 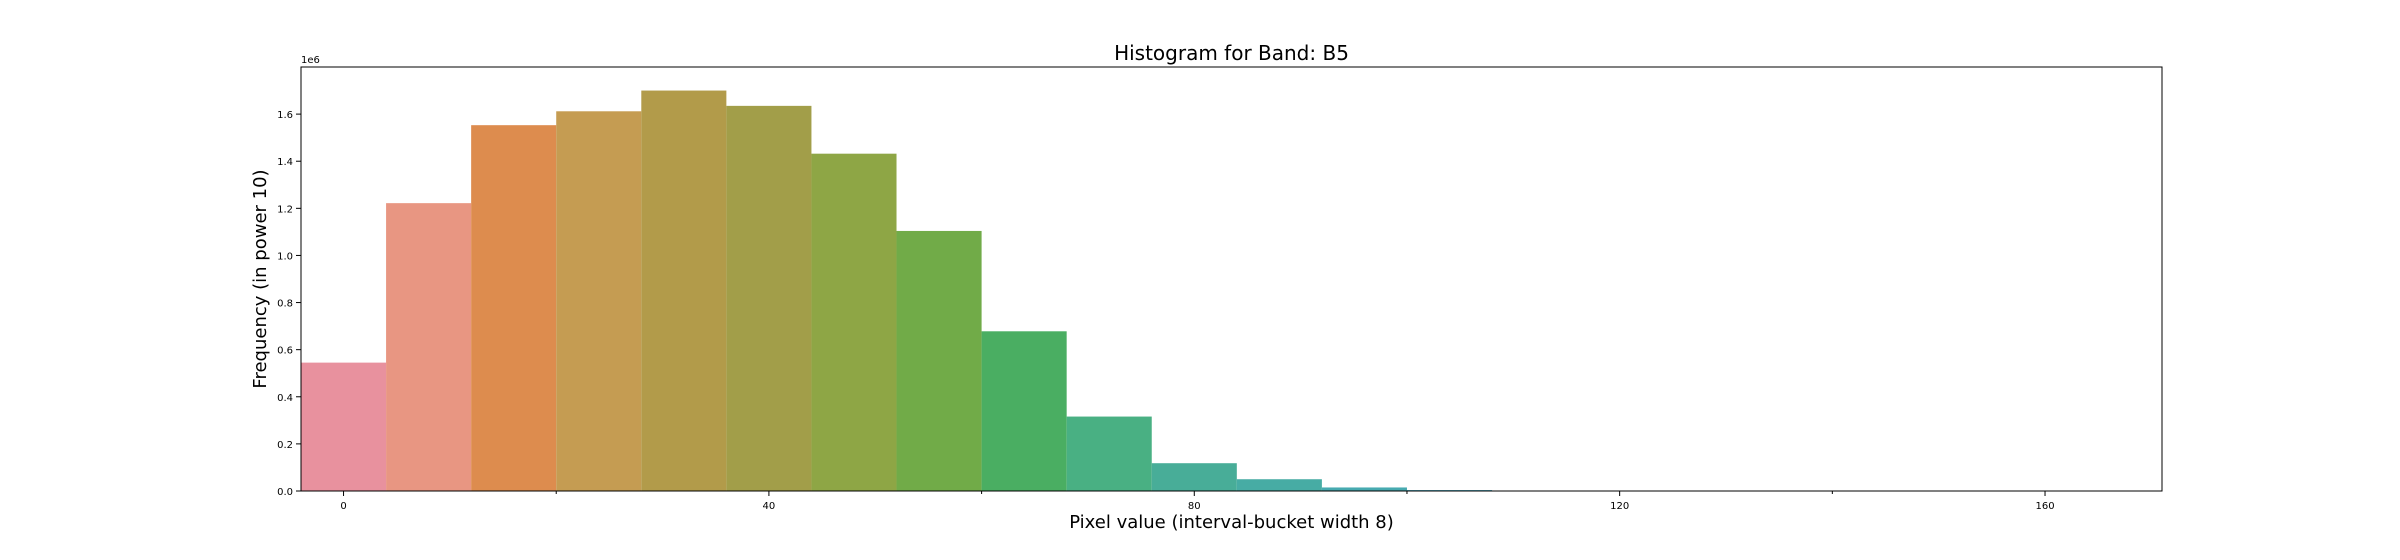 What do you see at coordinates (260, 278) in the screenshot?
I see `y-axis-title: Frequency (in power 10)` at bounding box center [260, 278].